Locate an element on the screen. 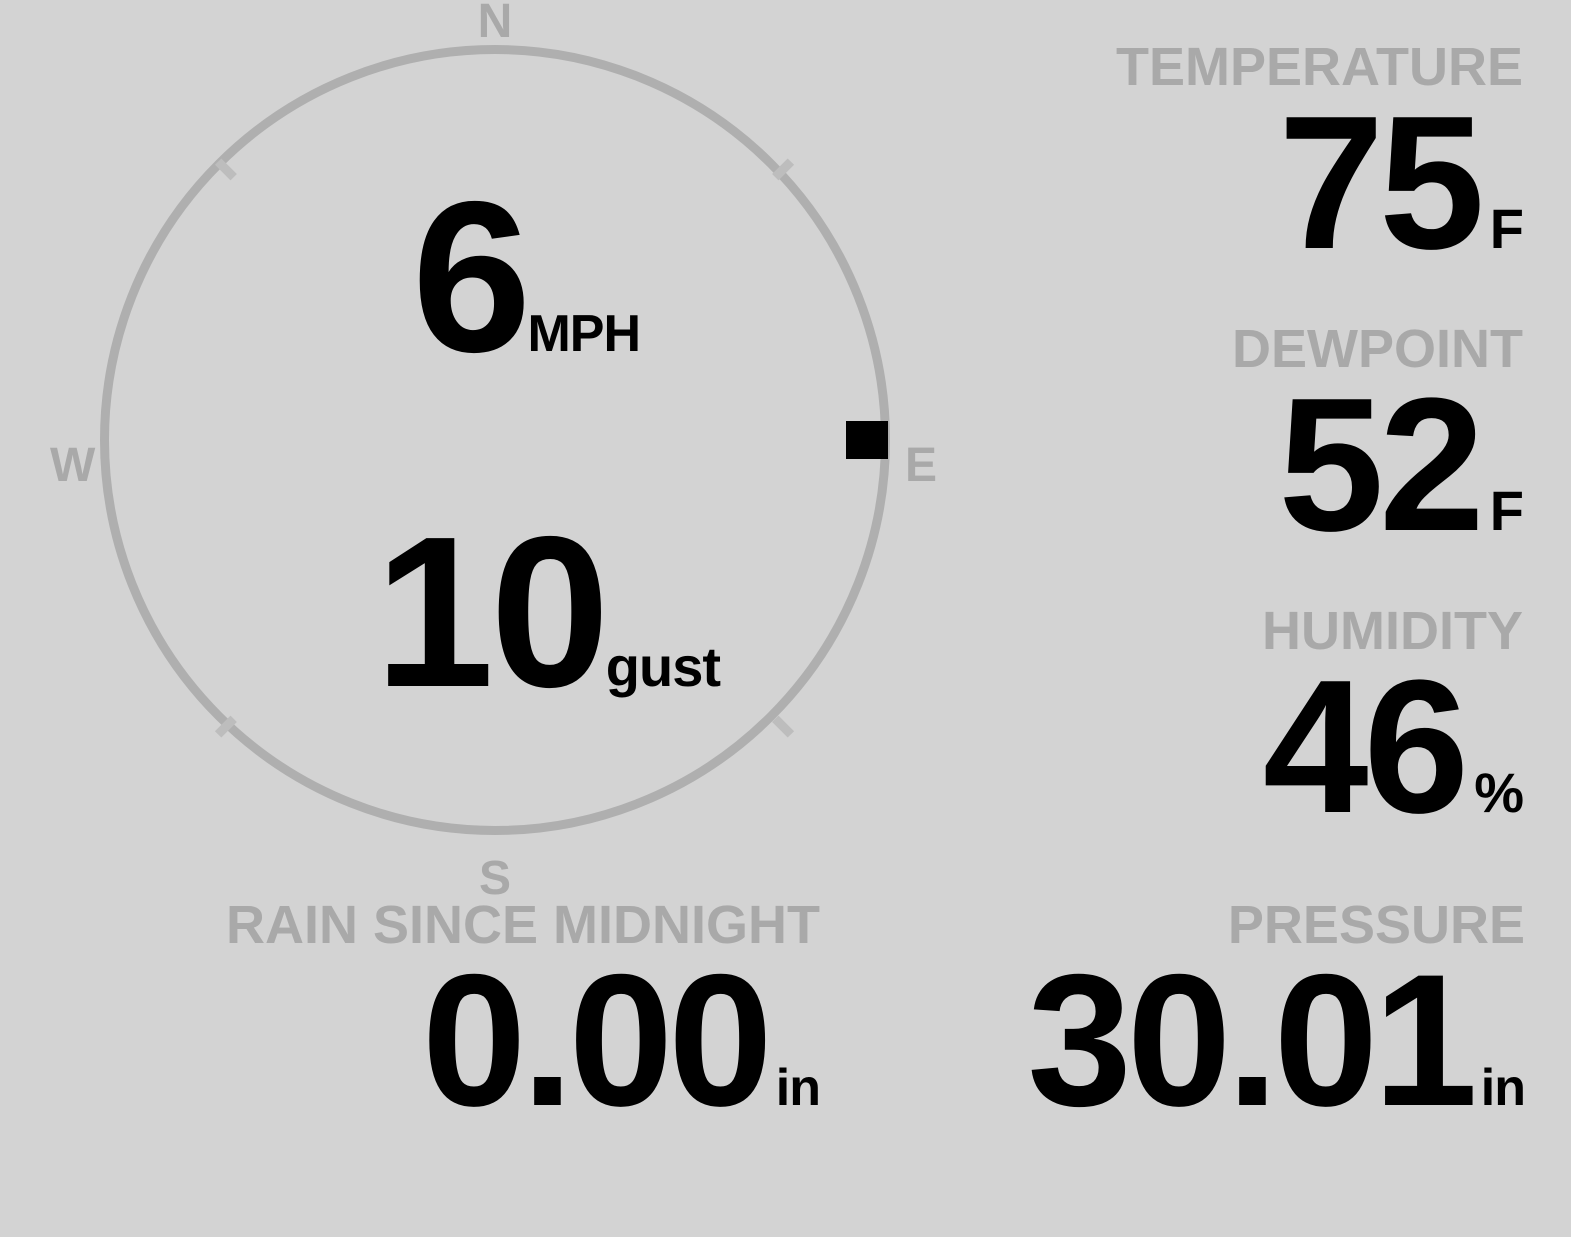 The width and height of the screenshot is (1571, 1237). metric-rain-since-midnight: RAIN SINCE MIDNIGHT 0.00 in is located at coordinates (440, 1014).